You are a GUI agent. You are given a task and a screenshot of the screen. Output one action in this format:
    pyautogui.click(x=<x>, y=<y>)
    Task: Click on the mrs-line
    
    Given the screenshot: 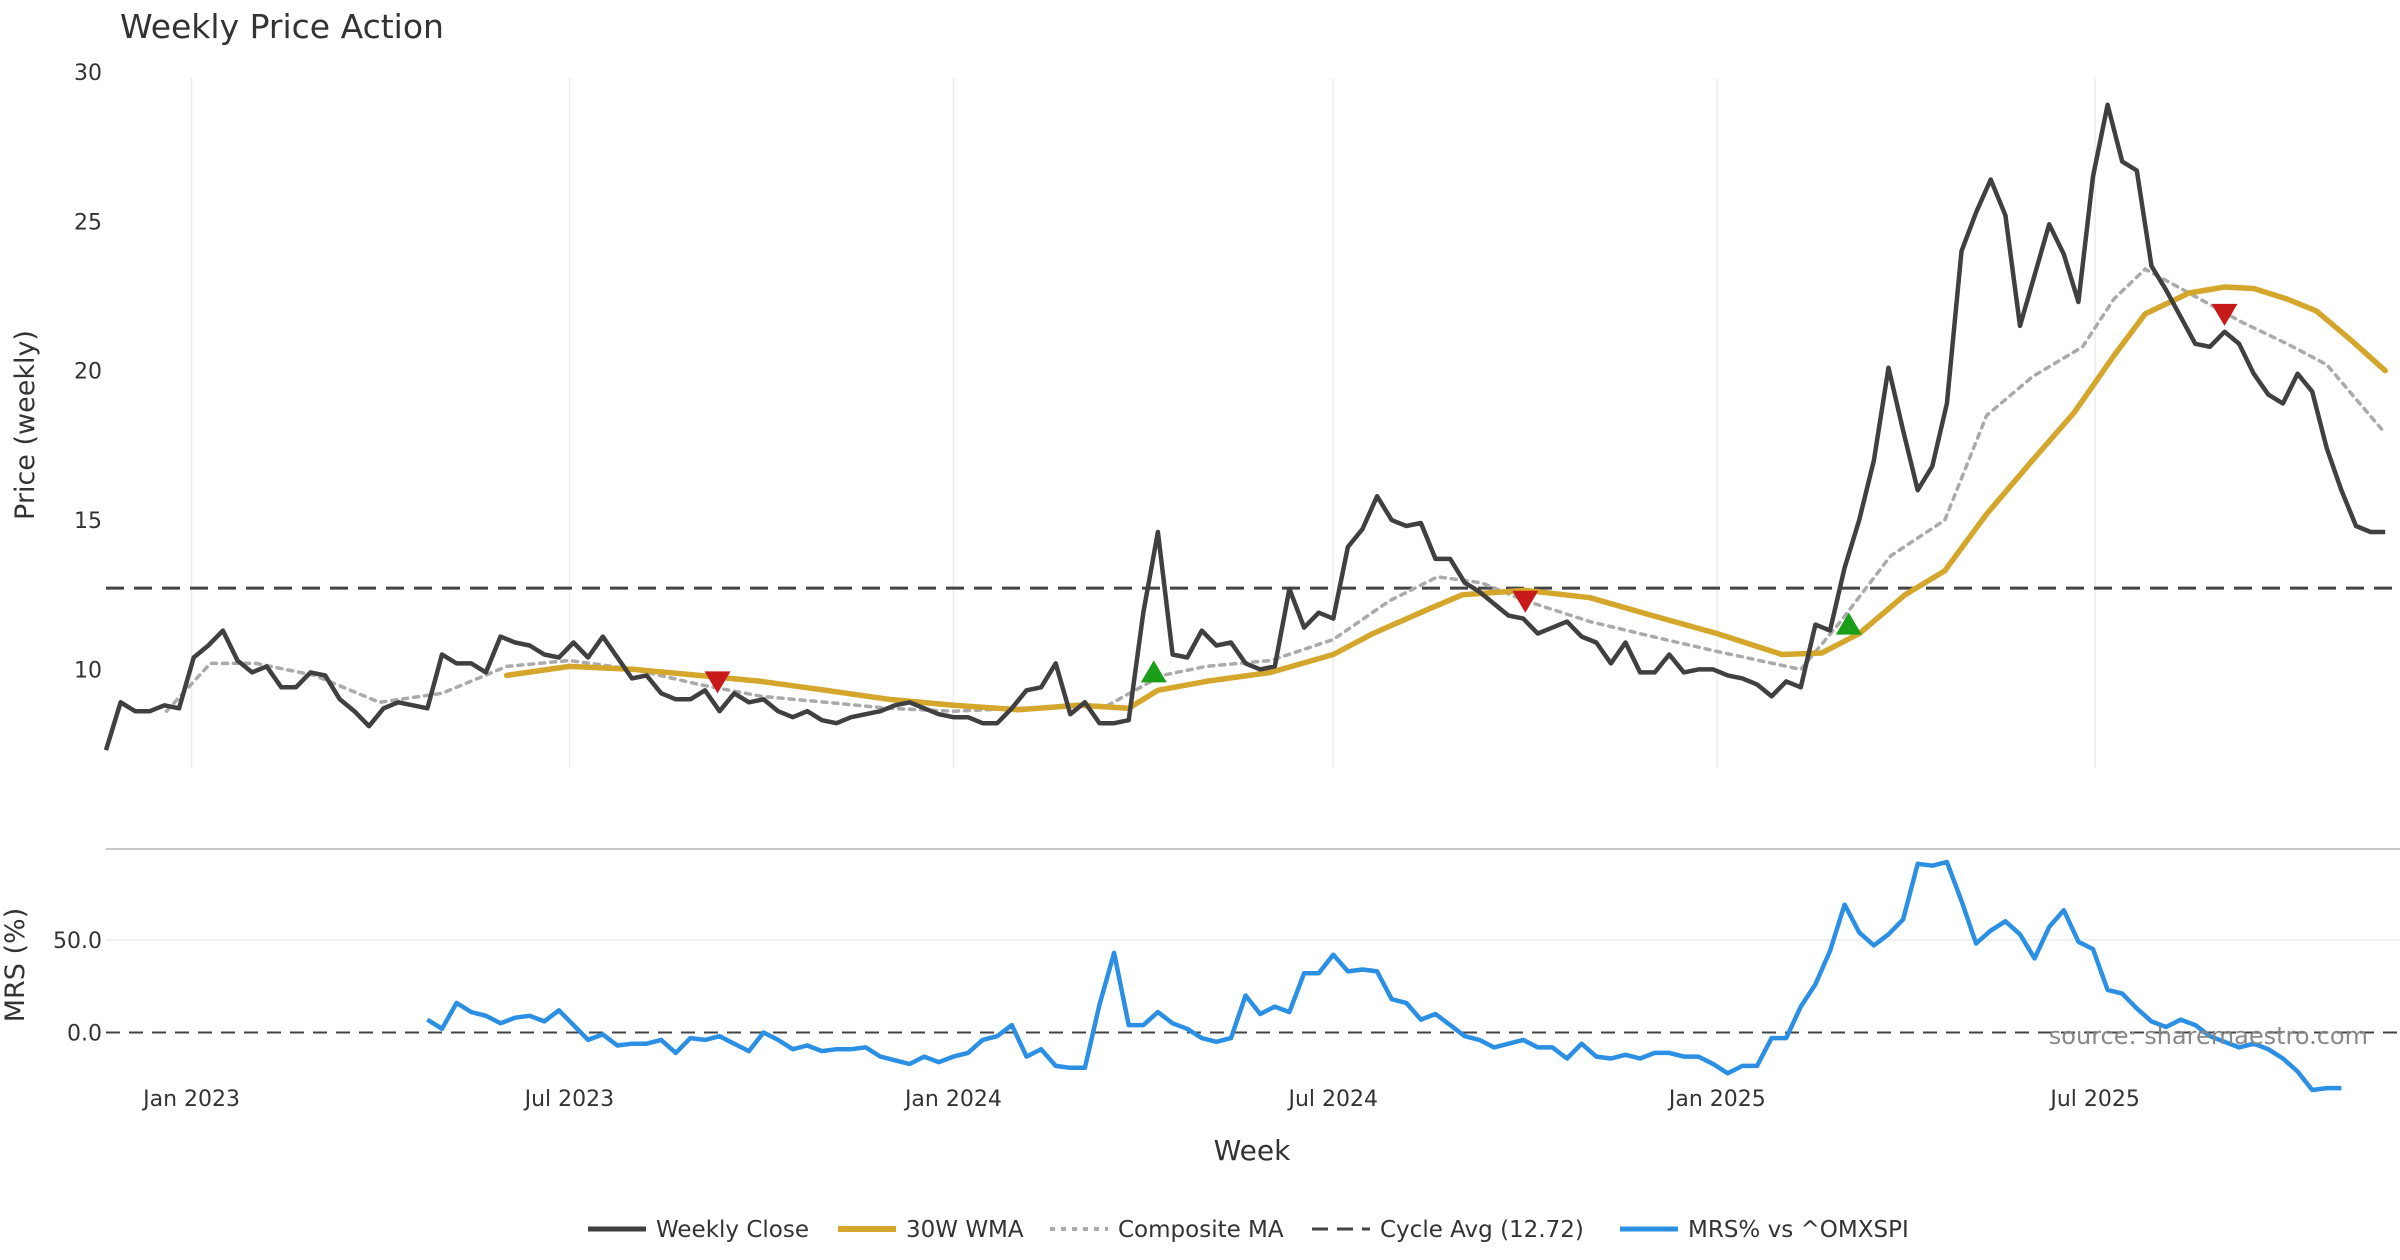 What is the action you would take?
    pyautogui.click(x=1384, y=976)
    